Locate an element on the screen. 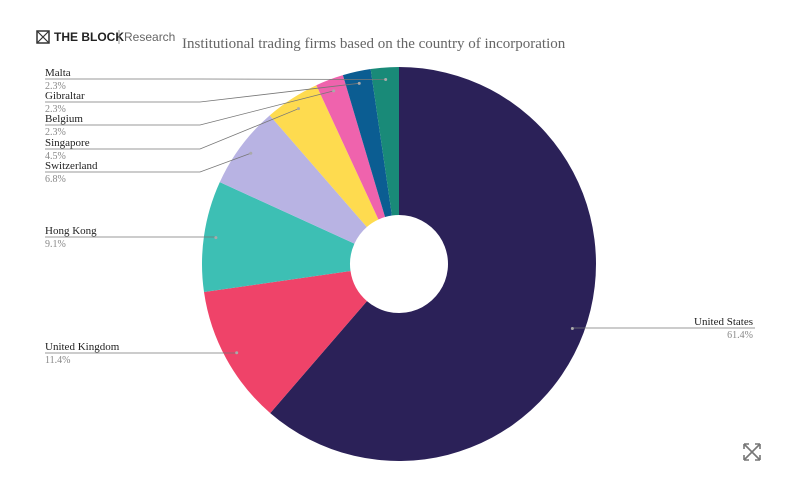 The image size is (800, 479). slice-label: Gibraltar is located at coordinates (65, 96).